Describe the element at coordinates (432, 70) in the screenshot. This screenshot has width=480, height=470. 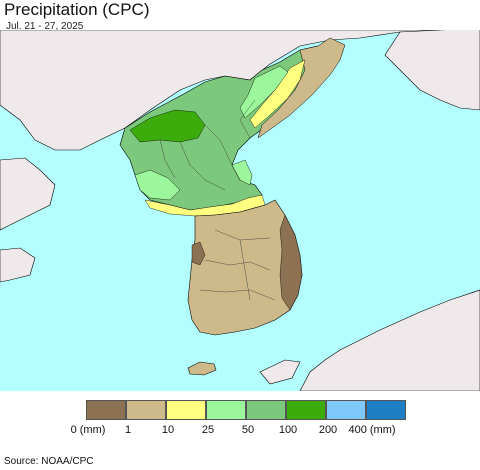
I see `russia-land` at that location.